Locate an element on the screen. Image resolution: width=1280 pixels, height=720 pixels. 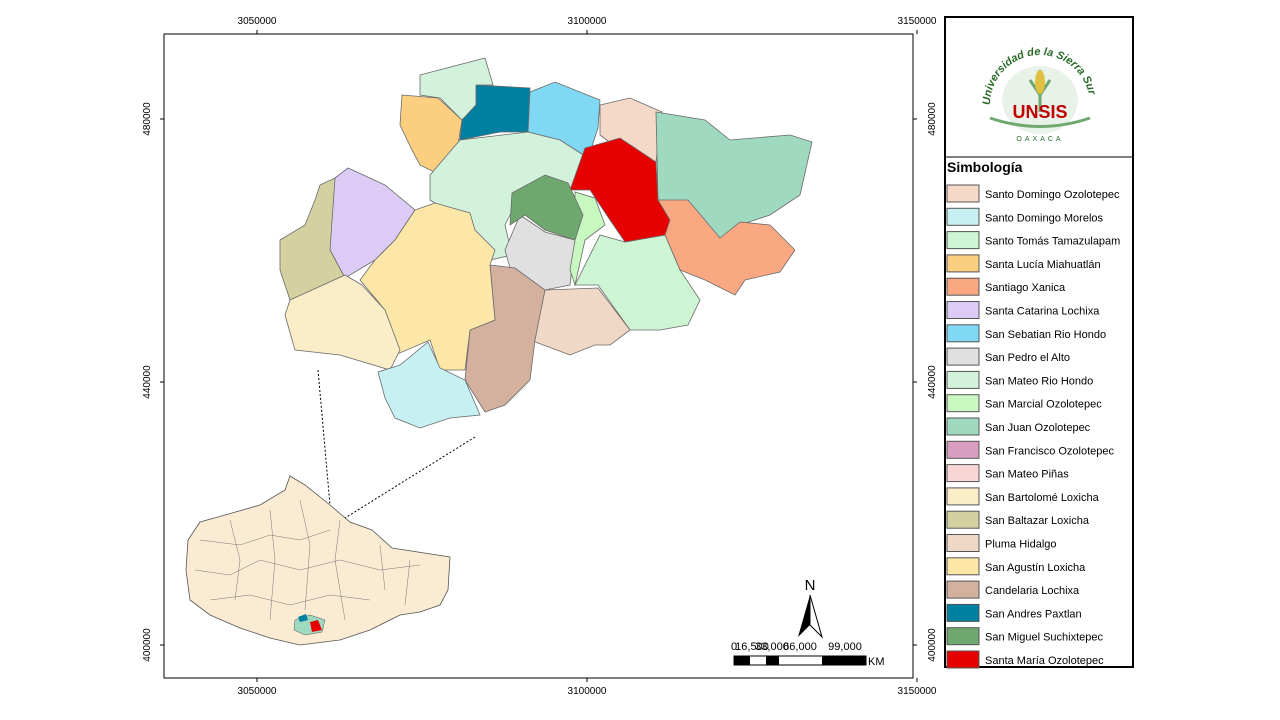
legend-label: Santa Lucía Miahuatlán is located at coordinates (1043, 265).